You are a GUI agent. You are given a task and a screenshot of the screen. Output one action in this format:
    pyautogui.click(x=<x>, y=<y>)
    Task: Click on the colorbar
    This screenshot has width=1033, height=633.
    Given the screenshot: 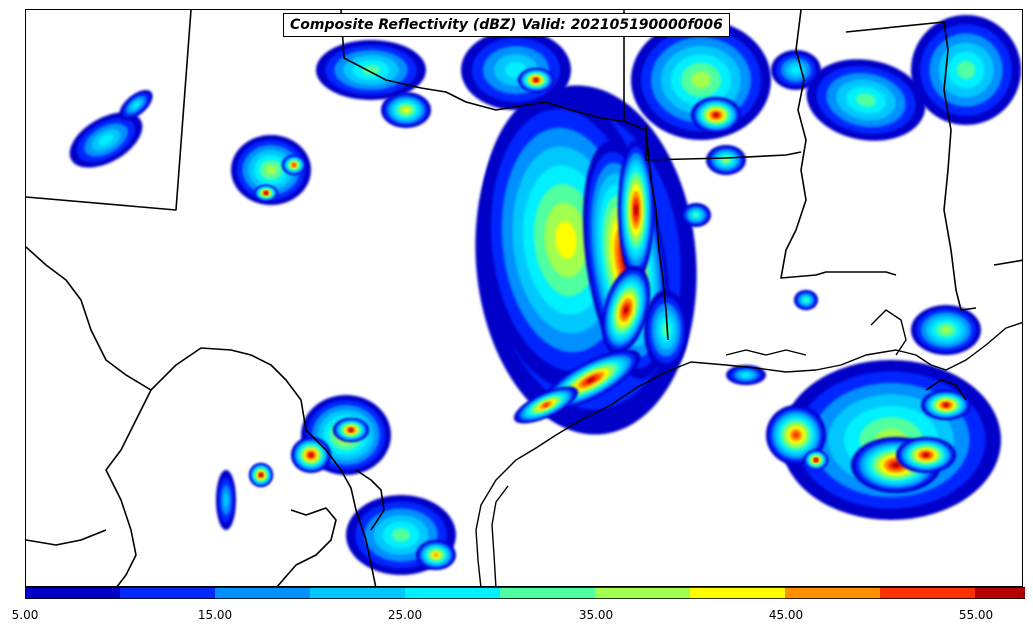 What is the action you would take?
    pyautogui.click(x=525, y=593)
    